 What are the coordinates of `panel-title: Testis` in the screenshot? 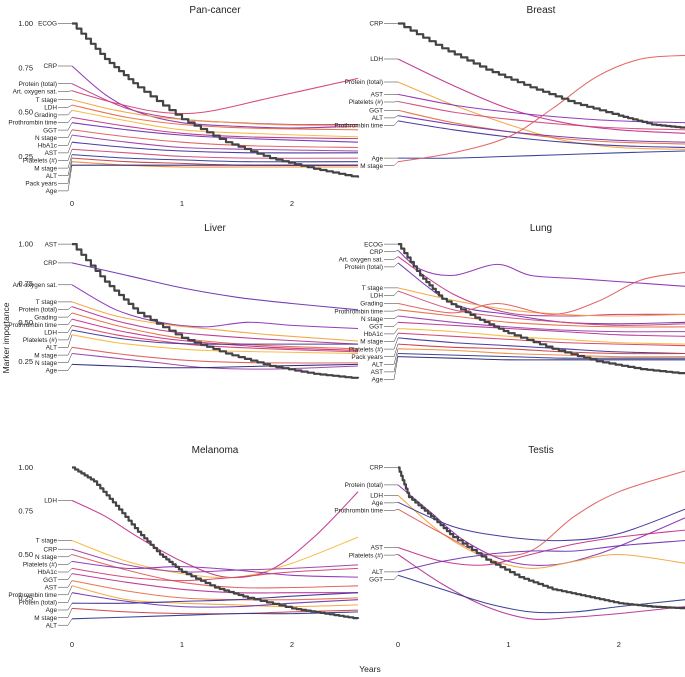 It's located at (541, 450).